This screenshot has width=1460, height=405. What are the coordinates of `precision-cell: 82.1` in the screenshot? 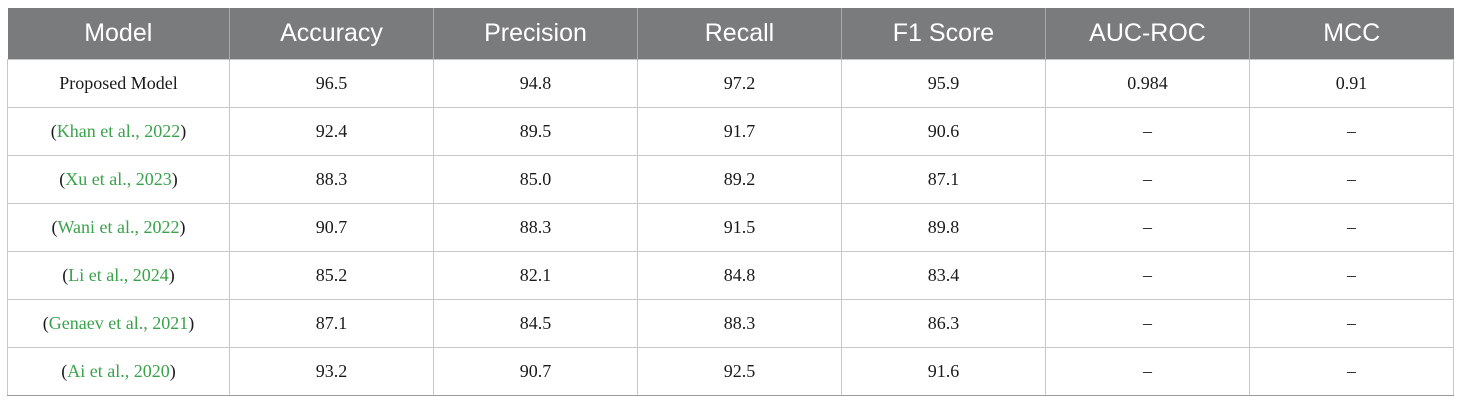 It's located at (535, 275).